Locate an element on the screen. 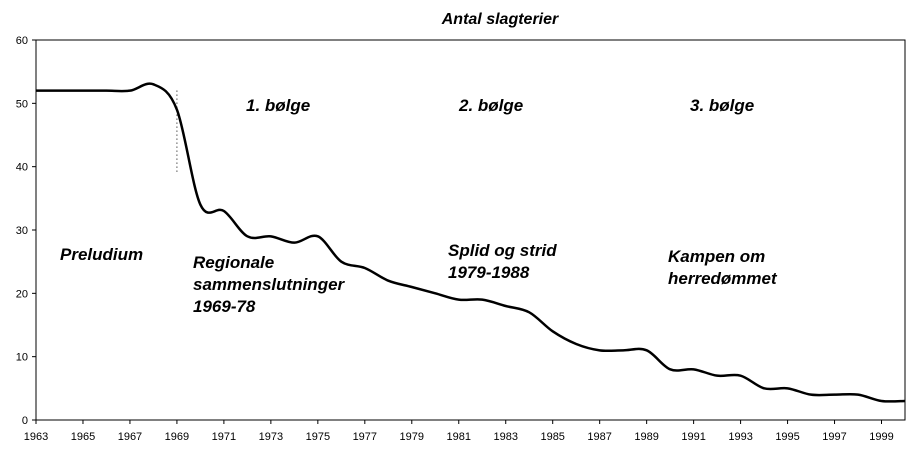  annotation: 1969-78 is located at coordinates (224, 306).